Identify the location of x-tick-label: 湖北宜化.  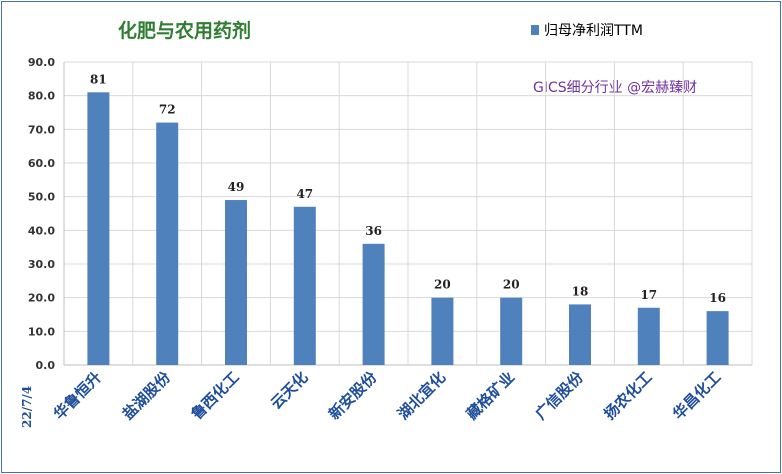
(421, 395).